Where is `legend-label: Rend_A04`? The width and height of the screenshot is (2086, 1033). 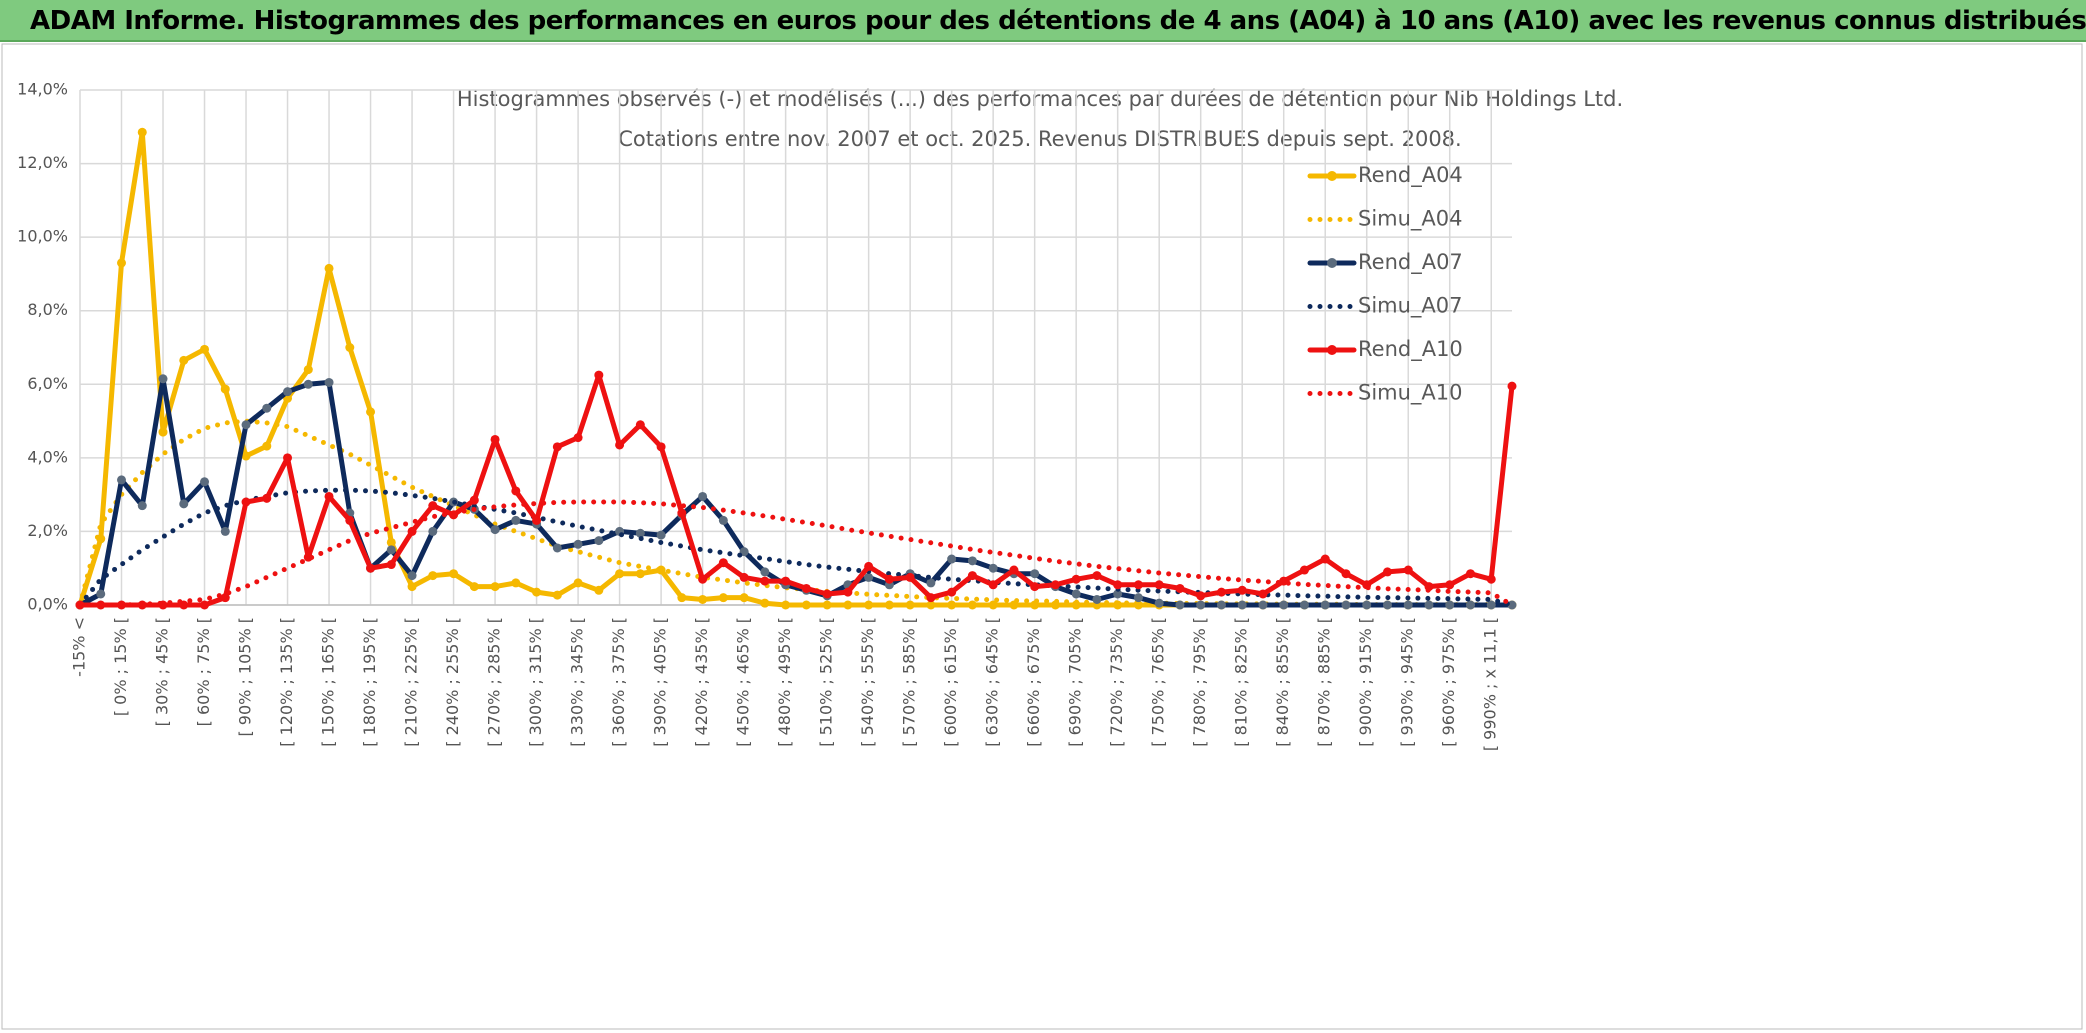 legend-label: Rend_A04 is located at coordinates (1410, 175).